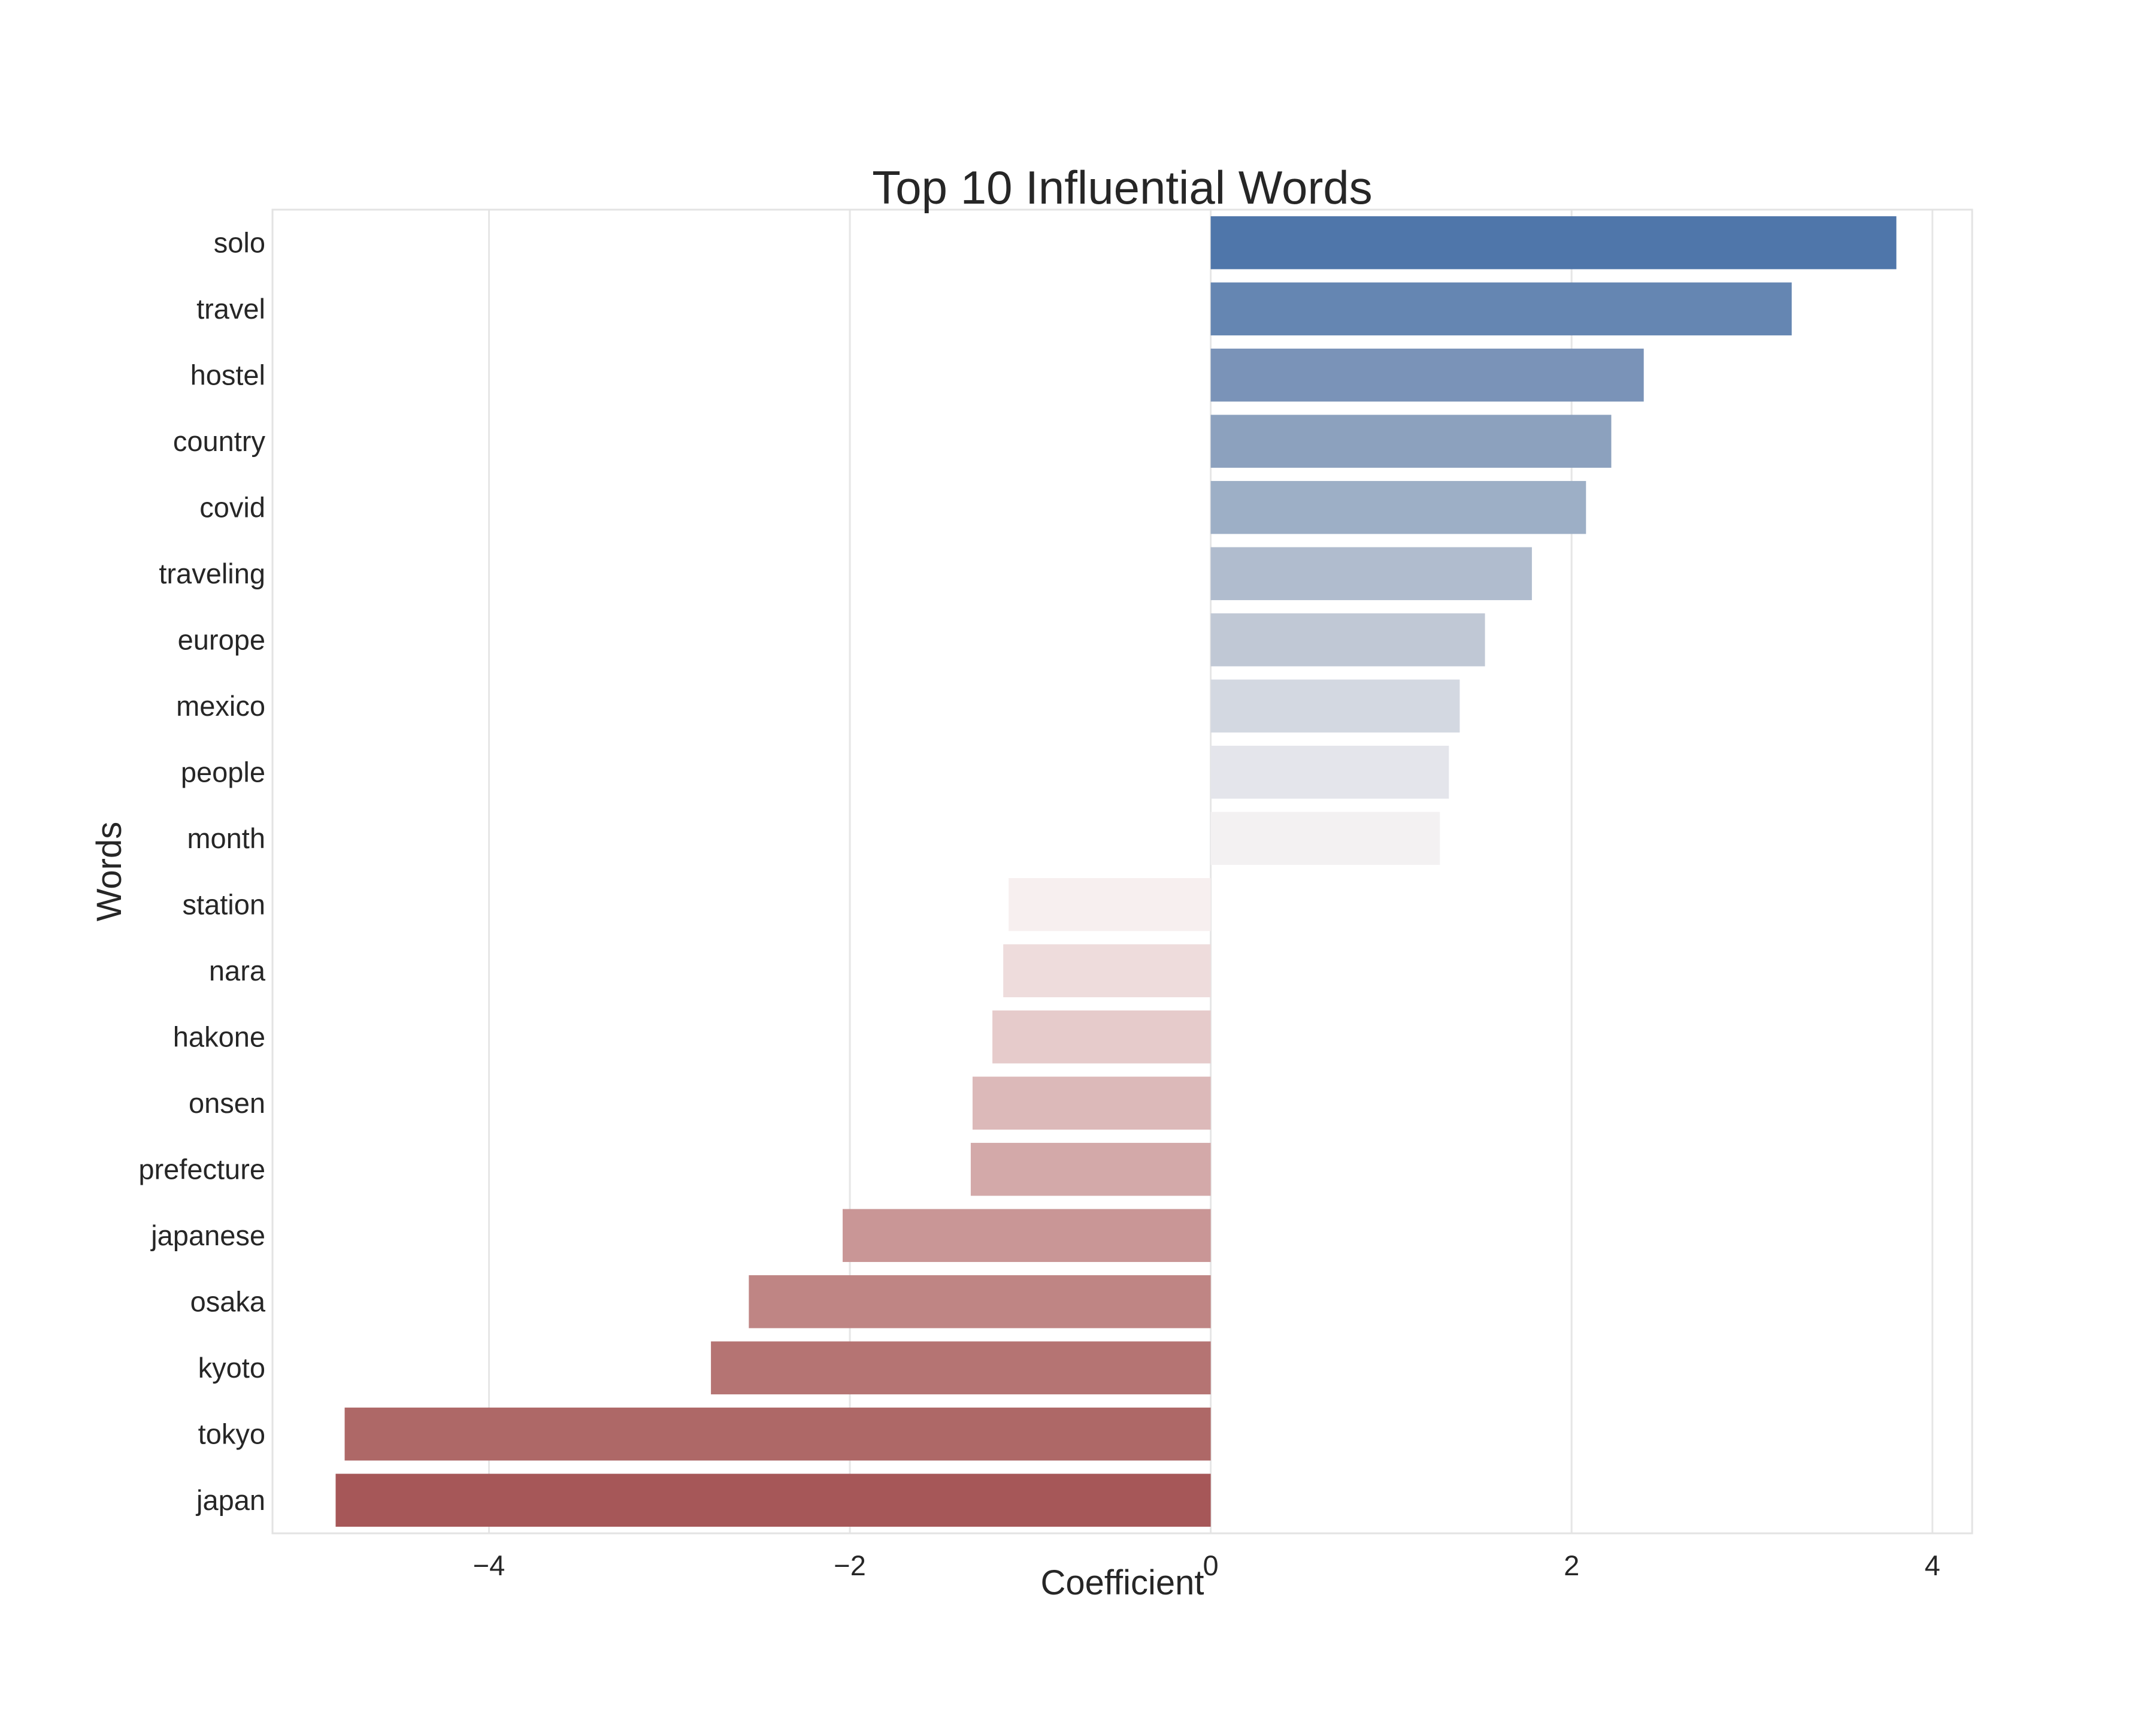 This screenshot has height=1728, width=2156. I want to click on bar-tokyo, so click(777, 1434).